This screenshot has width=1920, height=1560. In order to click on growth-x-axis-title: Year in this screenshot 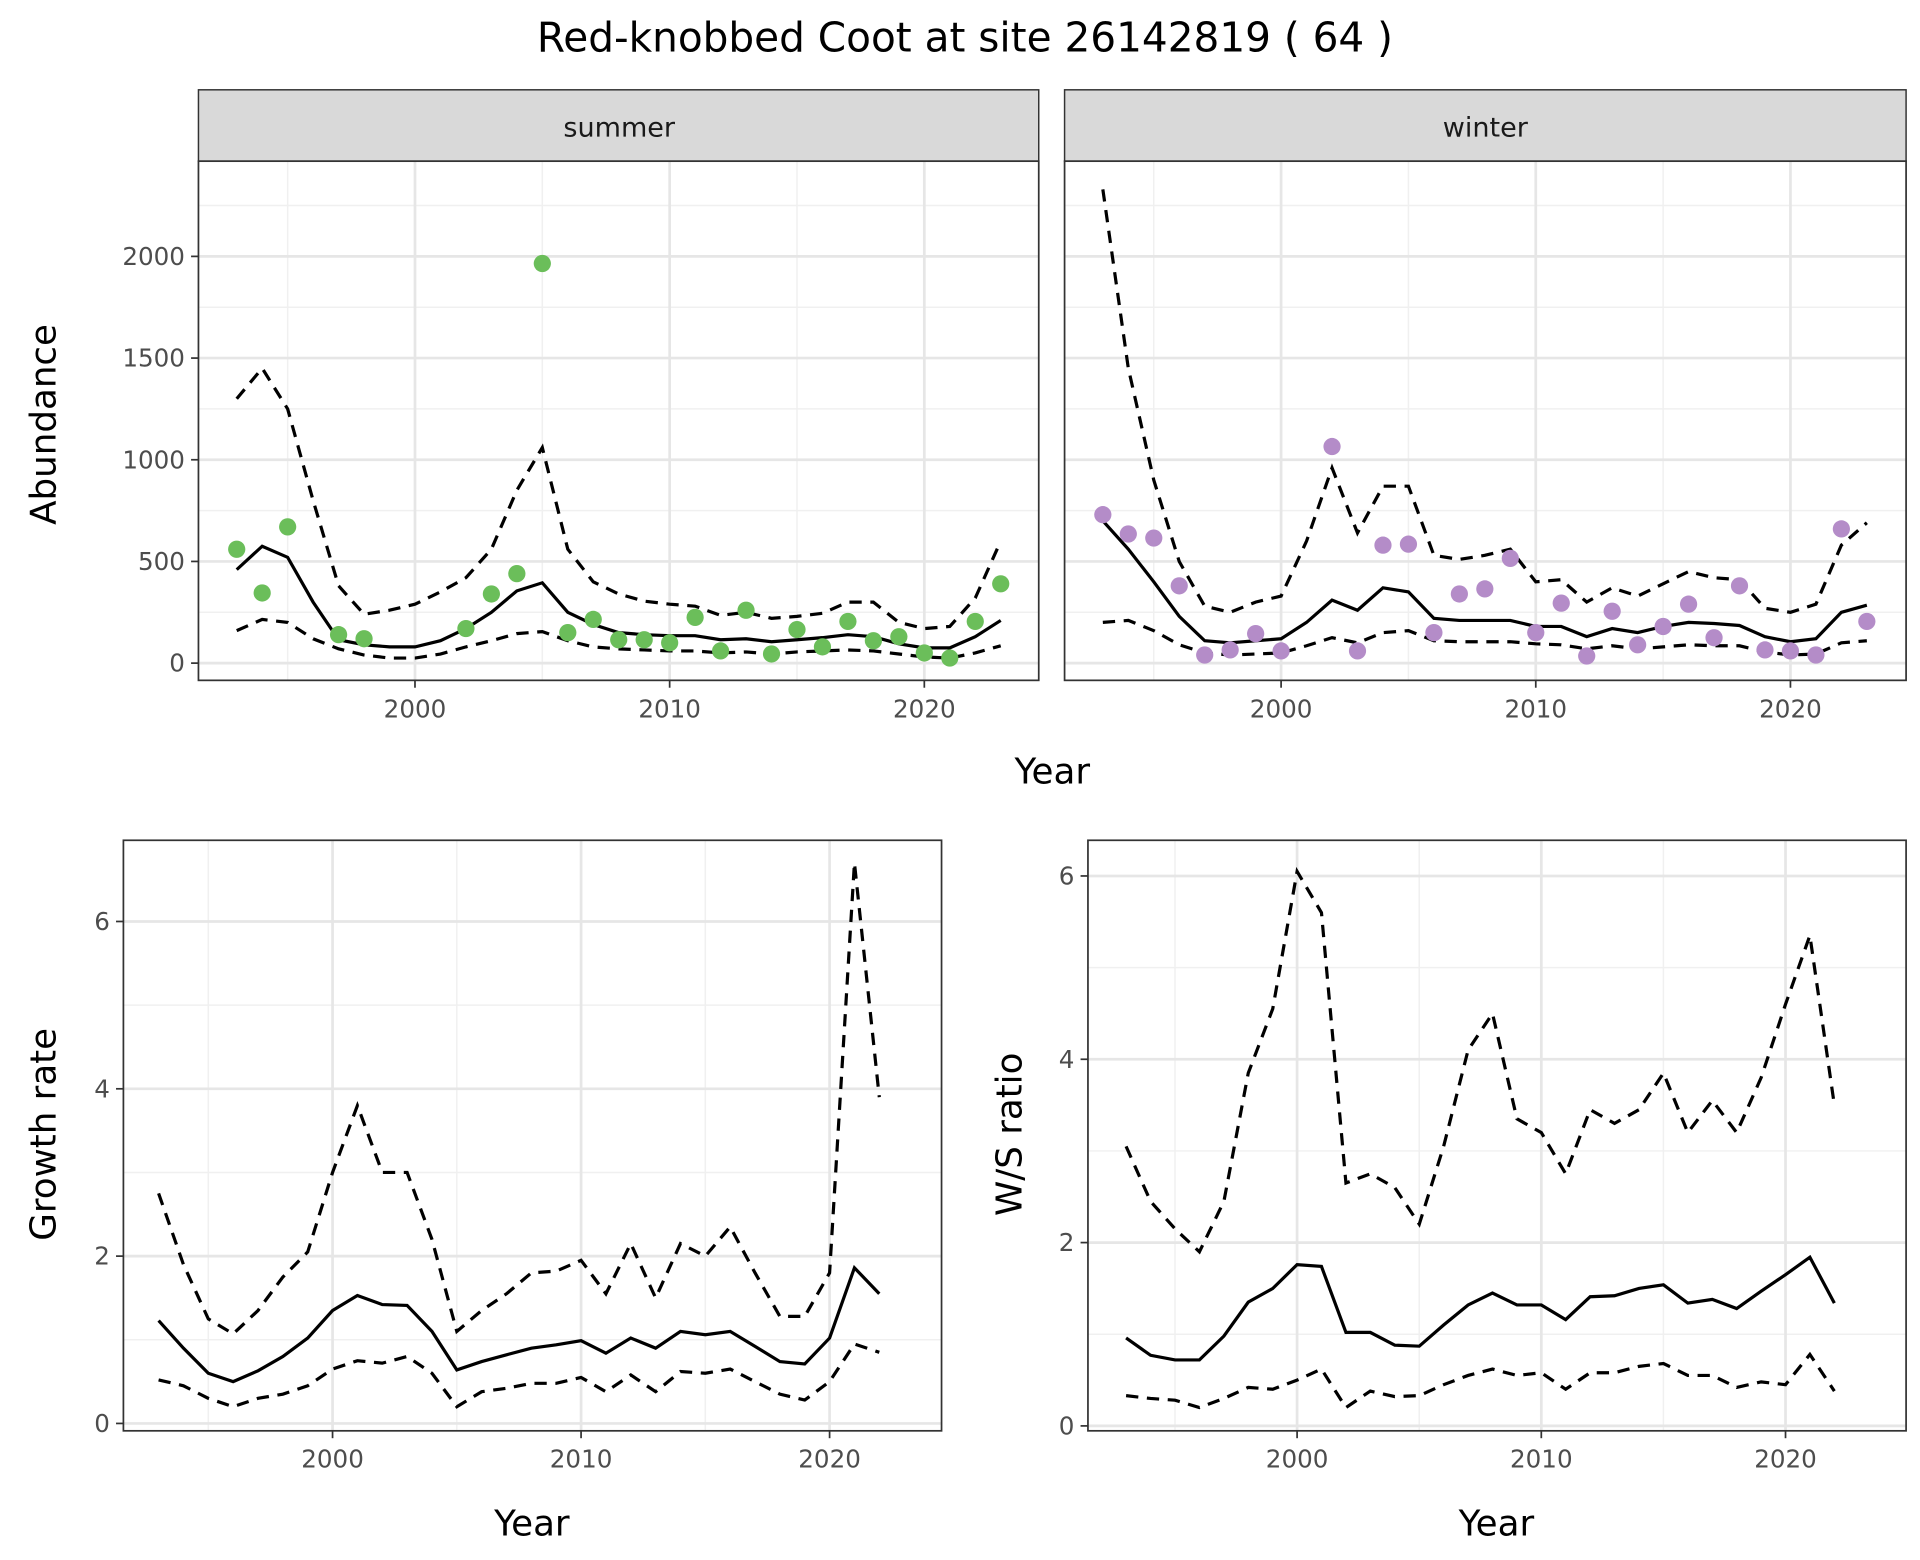, I will do `click(531, 1523)`.